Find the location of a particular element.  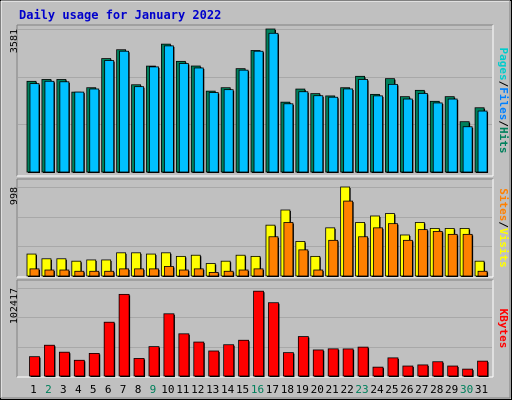

x-tick-label: 9 is located at coordinates (153, 389).